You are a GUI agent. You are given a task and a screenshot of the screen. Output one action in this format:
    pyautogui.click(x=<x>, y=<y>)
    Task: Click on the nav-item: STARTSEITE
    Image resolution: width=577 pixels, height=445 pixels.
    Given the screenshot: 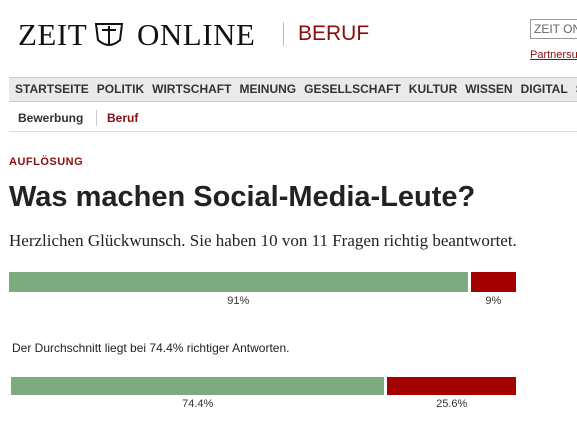 What is the action you would take?
    pyautogui.click(x=52, y=89)
    